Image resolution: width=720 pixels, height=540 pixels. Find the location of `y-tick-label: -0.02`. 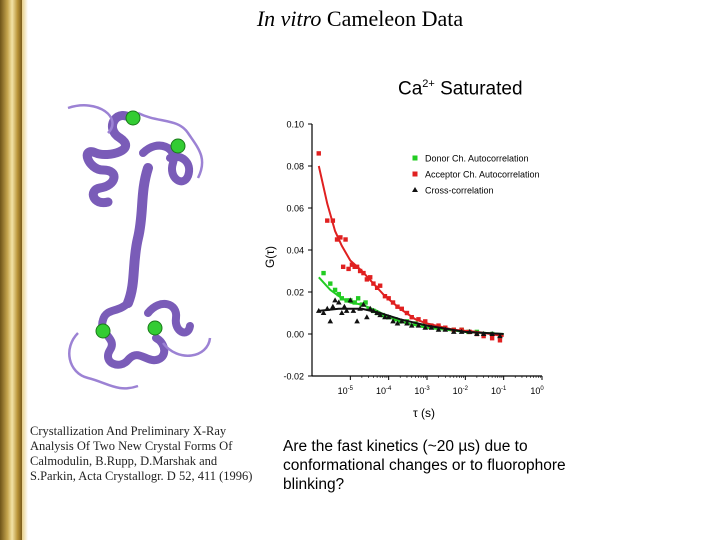

y-tick-label: -0.02 is located at coordinates (293, 377).